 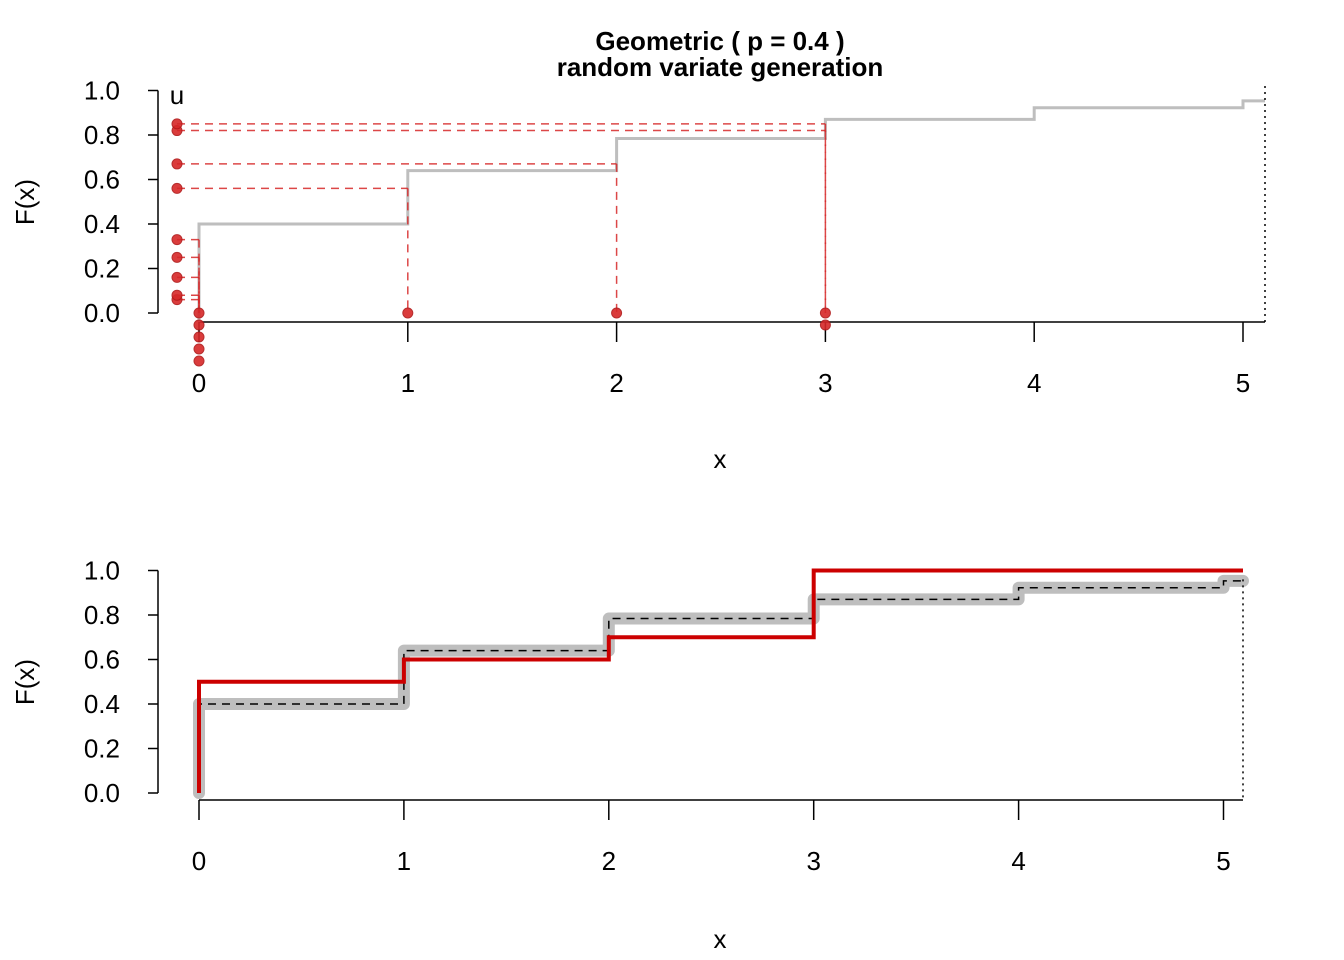 I want to click on top-y-tick-label: 0.6, so click(x=102, y=180).